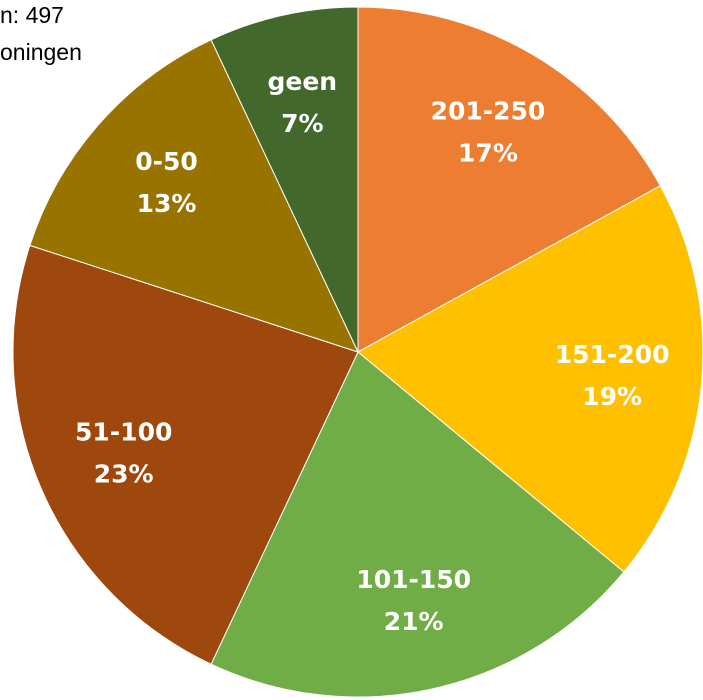 The width and height of the screenshot is (703, 700). What do you see at coordinates (167, 203) in the screenshot?
I see `slice-value-label: 13%` at bounding box center [167, 203].